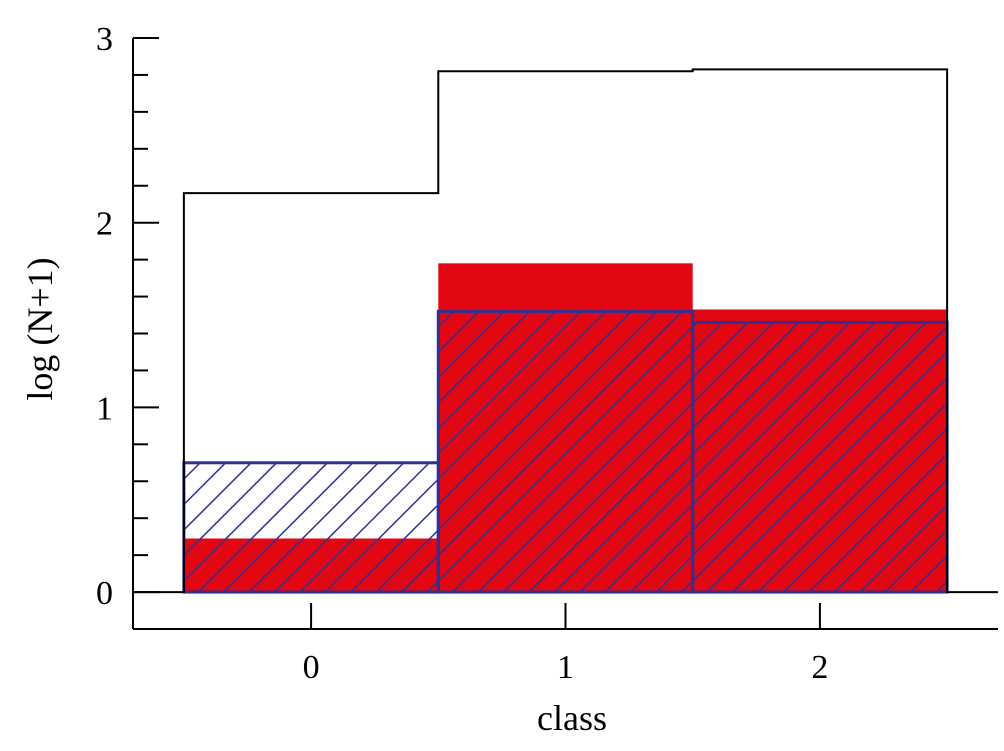  Describe the element at coordinates (311, 667) in the screenshot. I see `x-tick-label: 0` at that location.